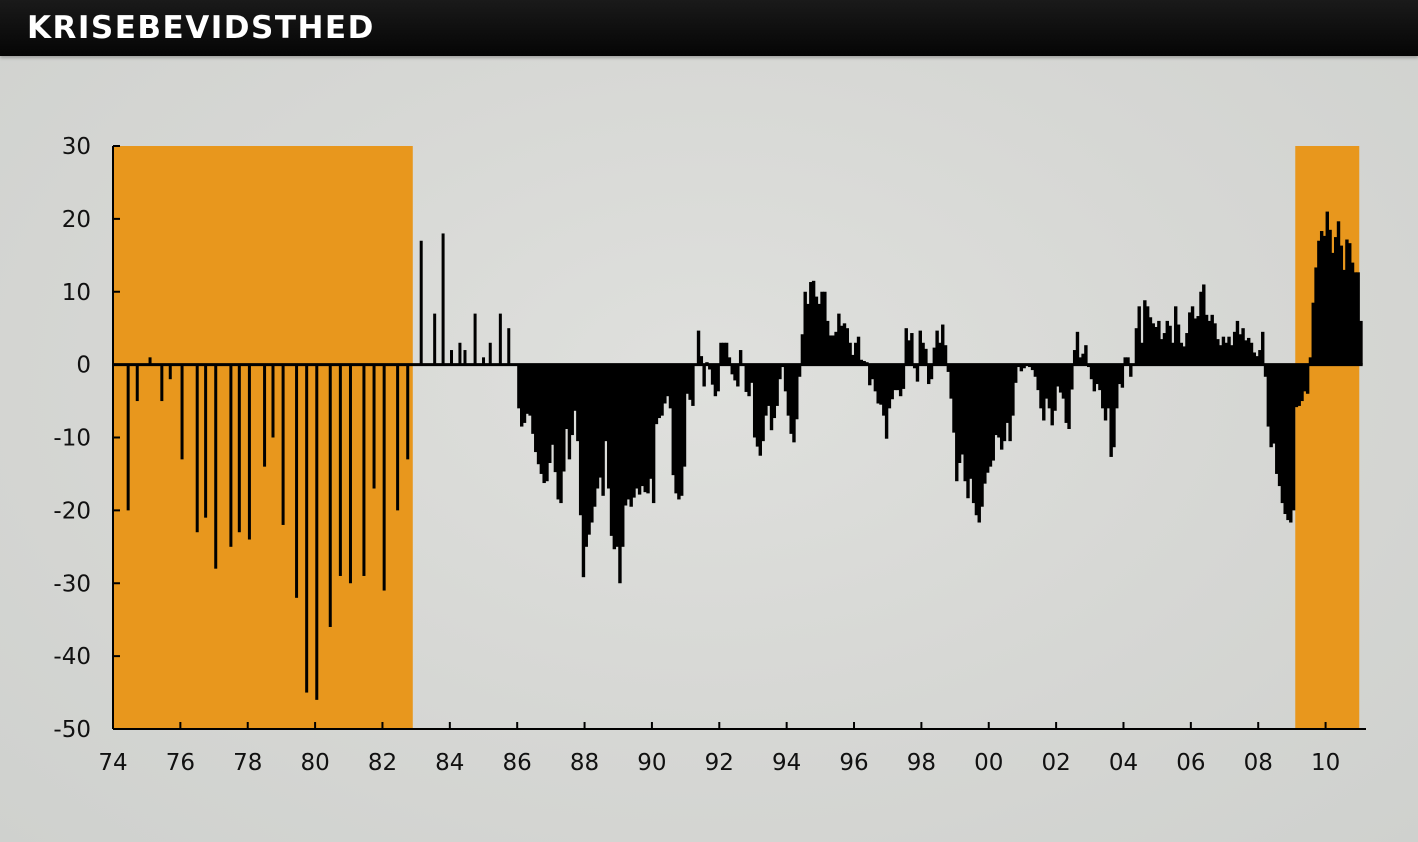 This screenshot has width=1418, height=842. I want to click on x-tick-label: 74, so click(112, 763).